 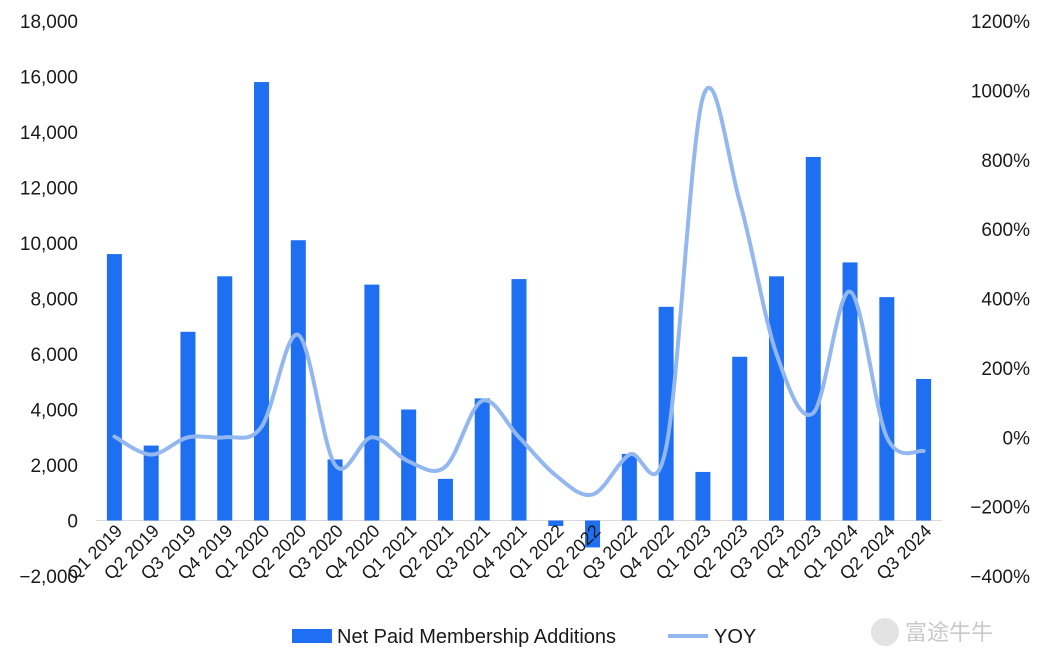 What do you see at coordinates (312, 636) in the screenshot?
I see `legend-bar-swatch` at bounding box center [312, 636].